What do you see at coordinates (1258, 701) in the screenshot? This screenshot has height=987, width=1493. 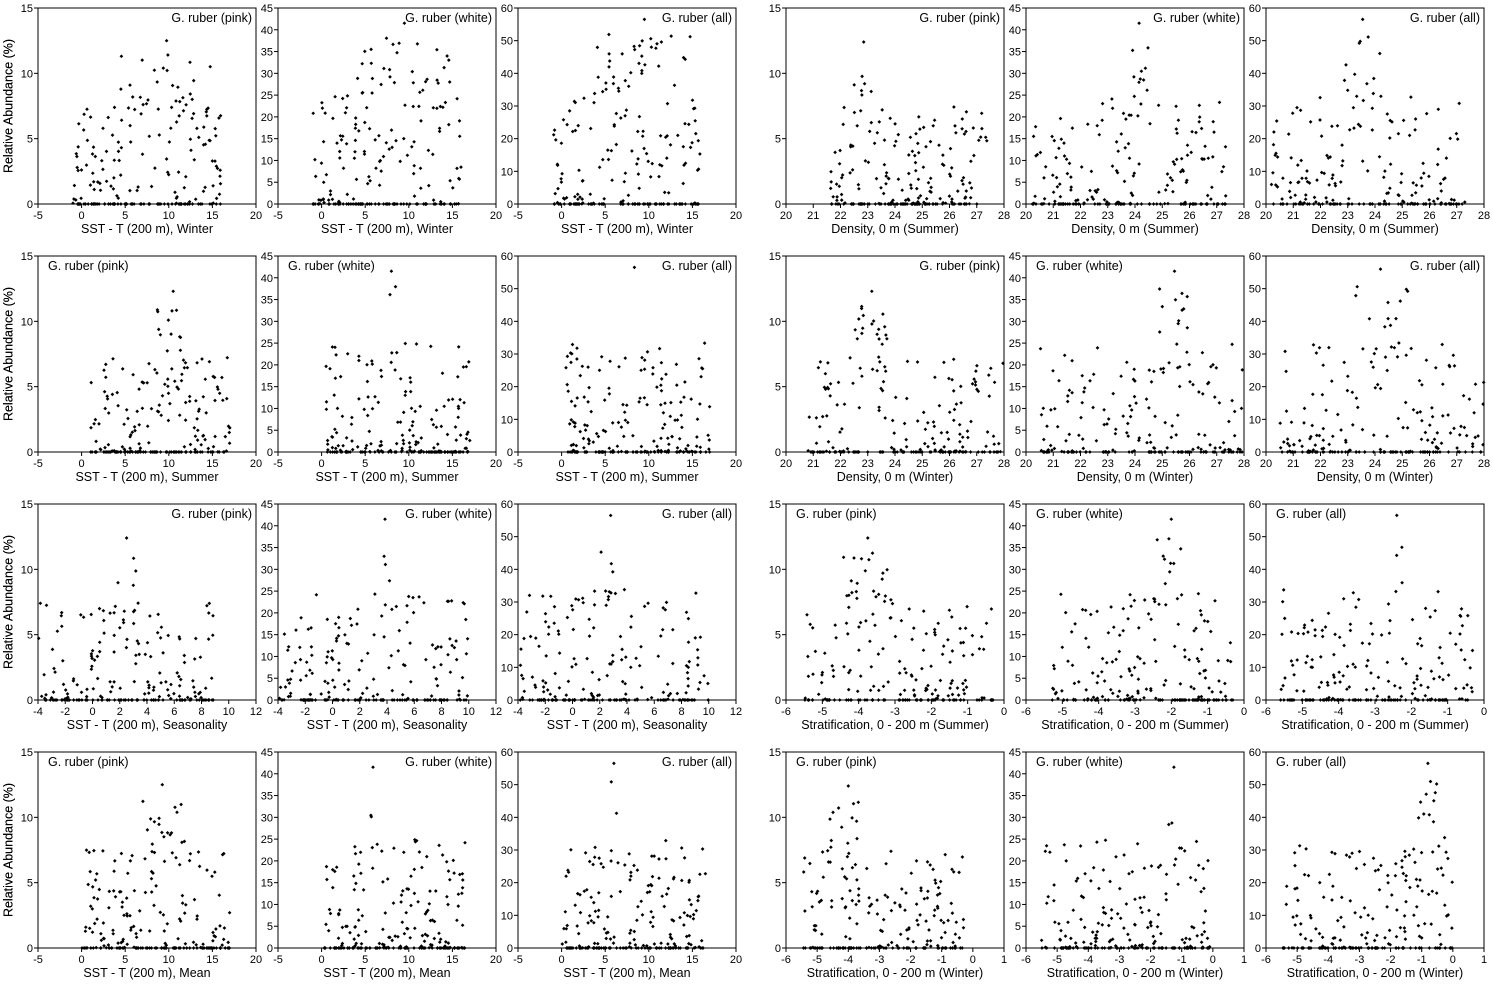 I see `y-tick-label: 0` at bounding box center [1258, 701].